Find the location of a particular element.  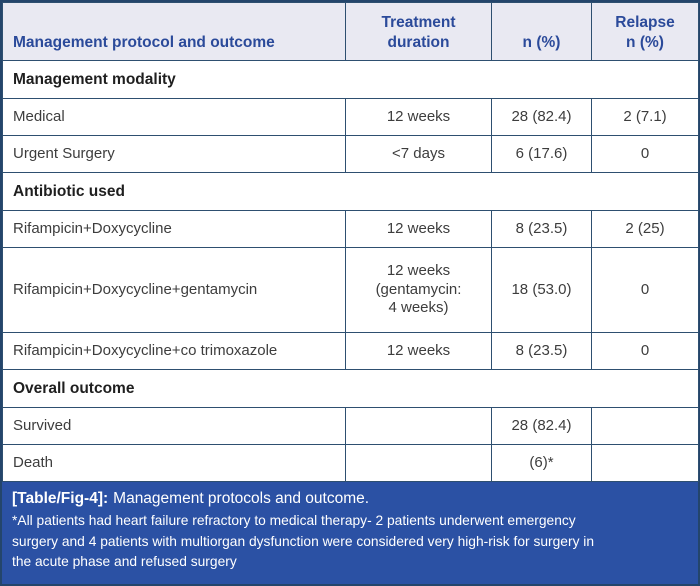

cell-protocol: Medical is located at coordinates (174, 117).